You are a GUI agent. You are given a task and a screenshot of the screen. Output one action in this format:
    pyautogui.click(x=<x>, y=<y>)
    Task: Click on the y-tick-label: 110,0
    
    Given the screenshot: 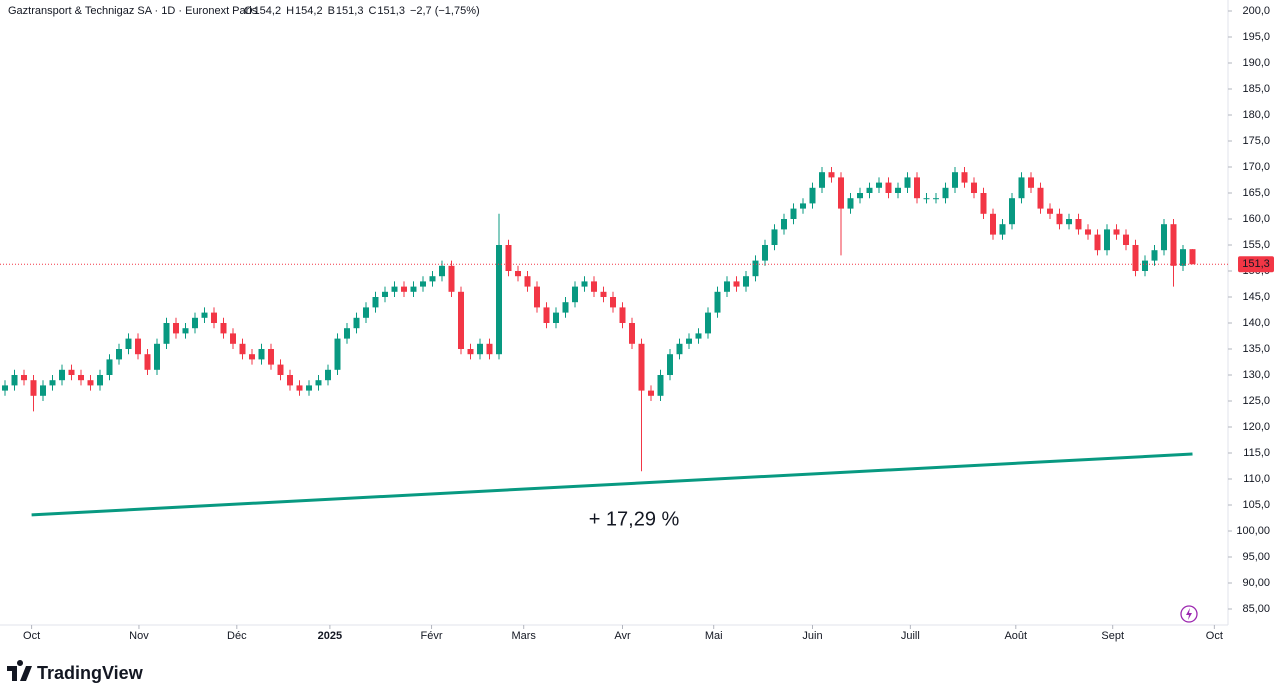 What is the action you would take?
    pyautogui.click(x=1256, y=479)
    